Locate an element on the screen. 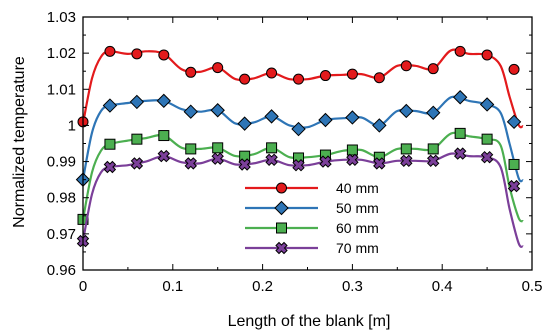 This screenshot has height=333, width=559. legend: 40 mm 50 mm 60 mm 70 mm is located at coordinates (312, 218).